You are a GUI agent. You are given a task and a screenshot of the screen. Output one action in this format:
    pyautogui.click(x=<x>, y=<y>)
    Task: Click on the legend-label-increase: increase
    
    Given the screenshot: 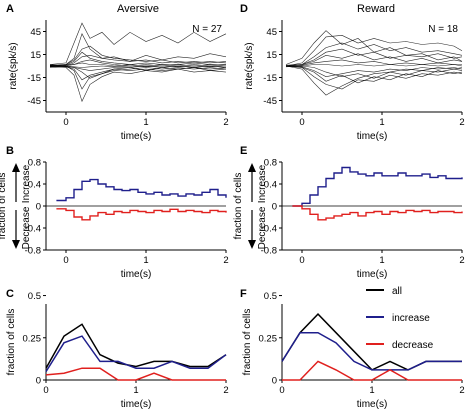 What is the action you would take?
    pyautogui.click(x=411, y=318)
    